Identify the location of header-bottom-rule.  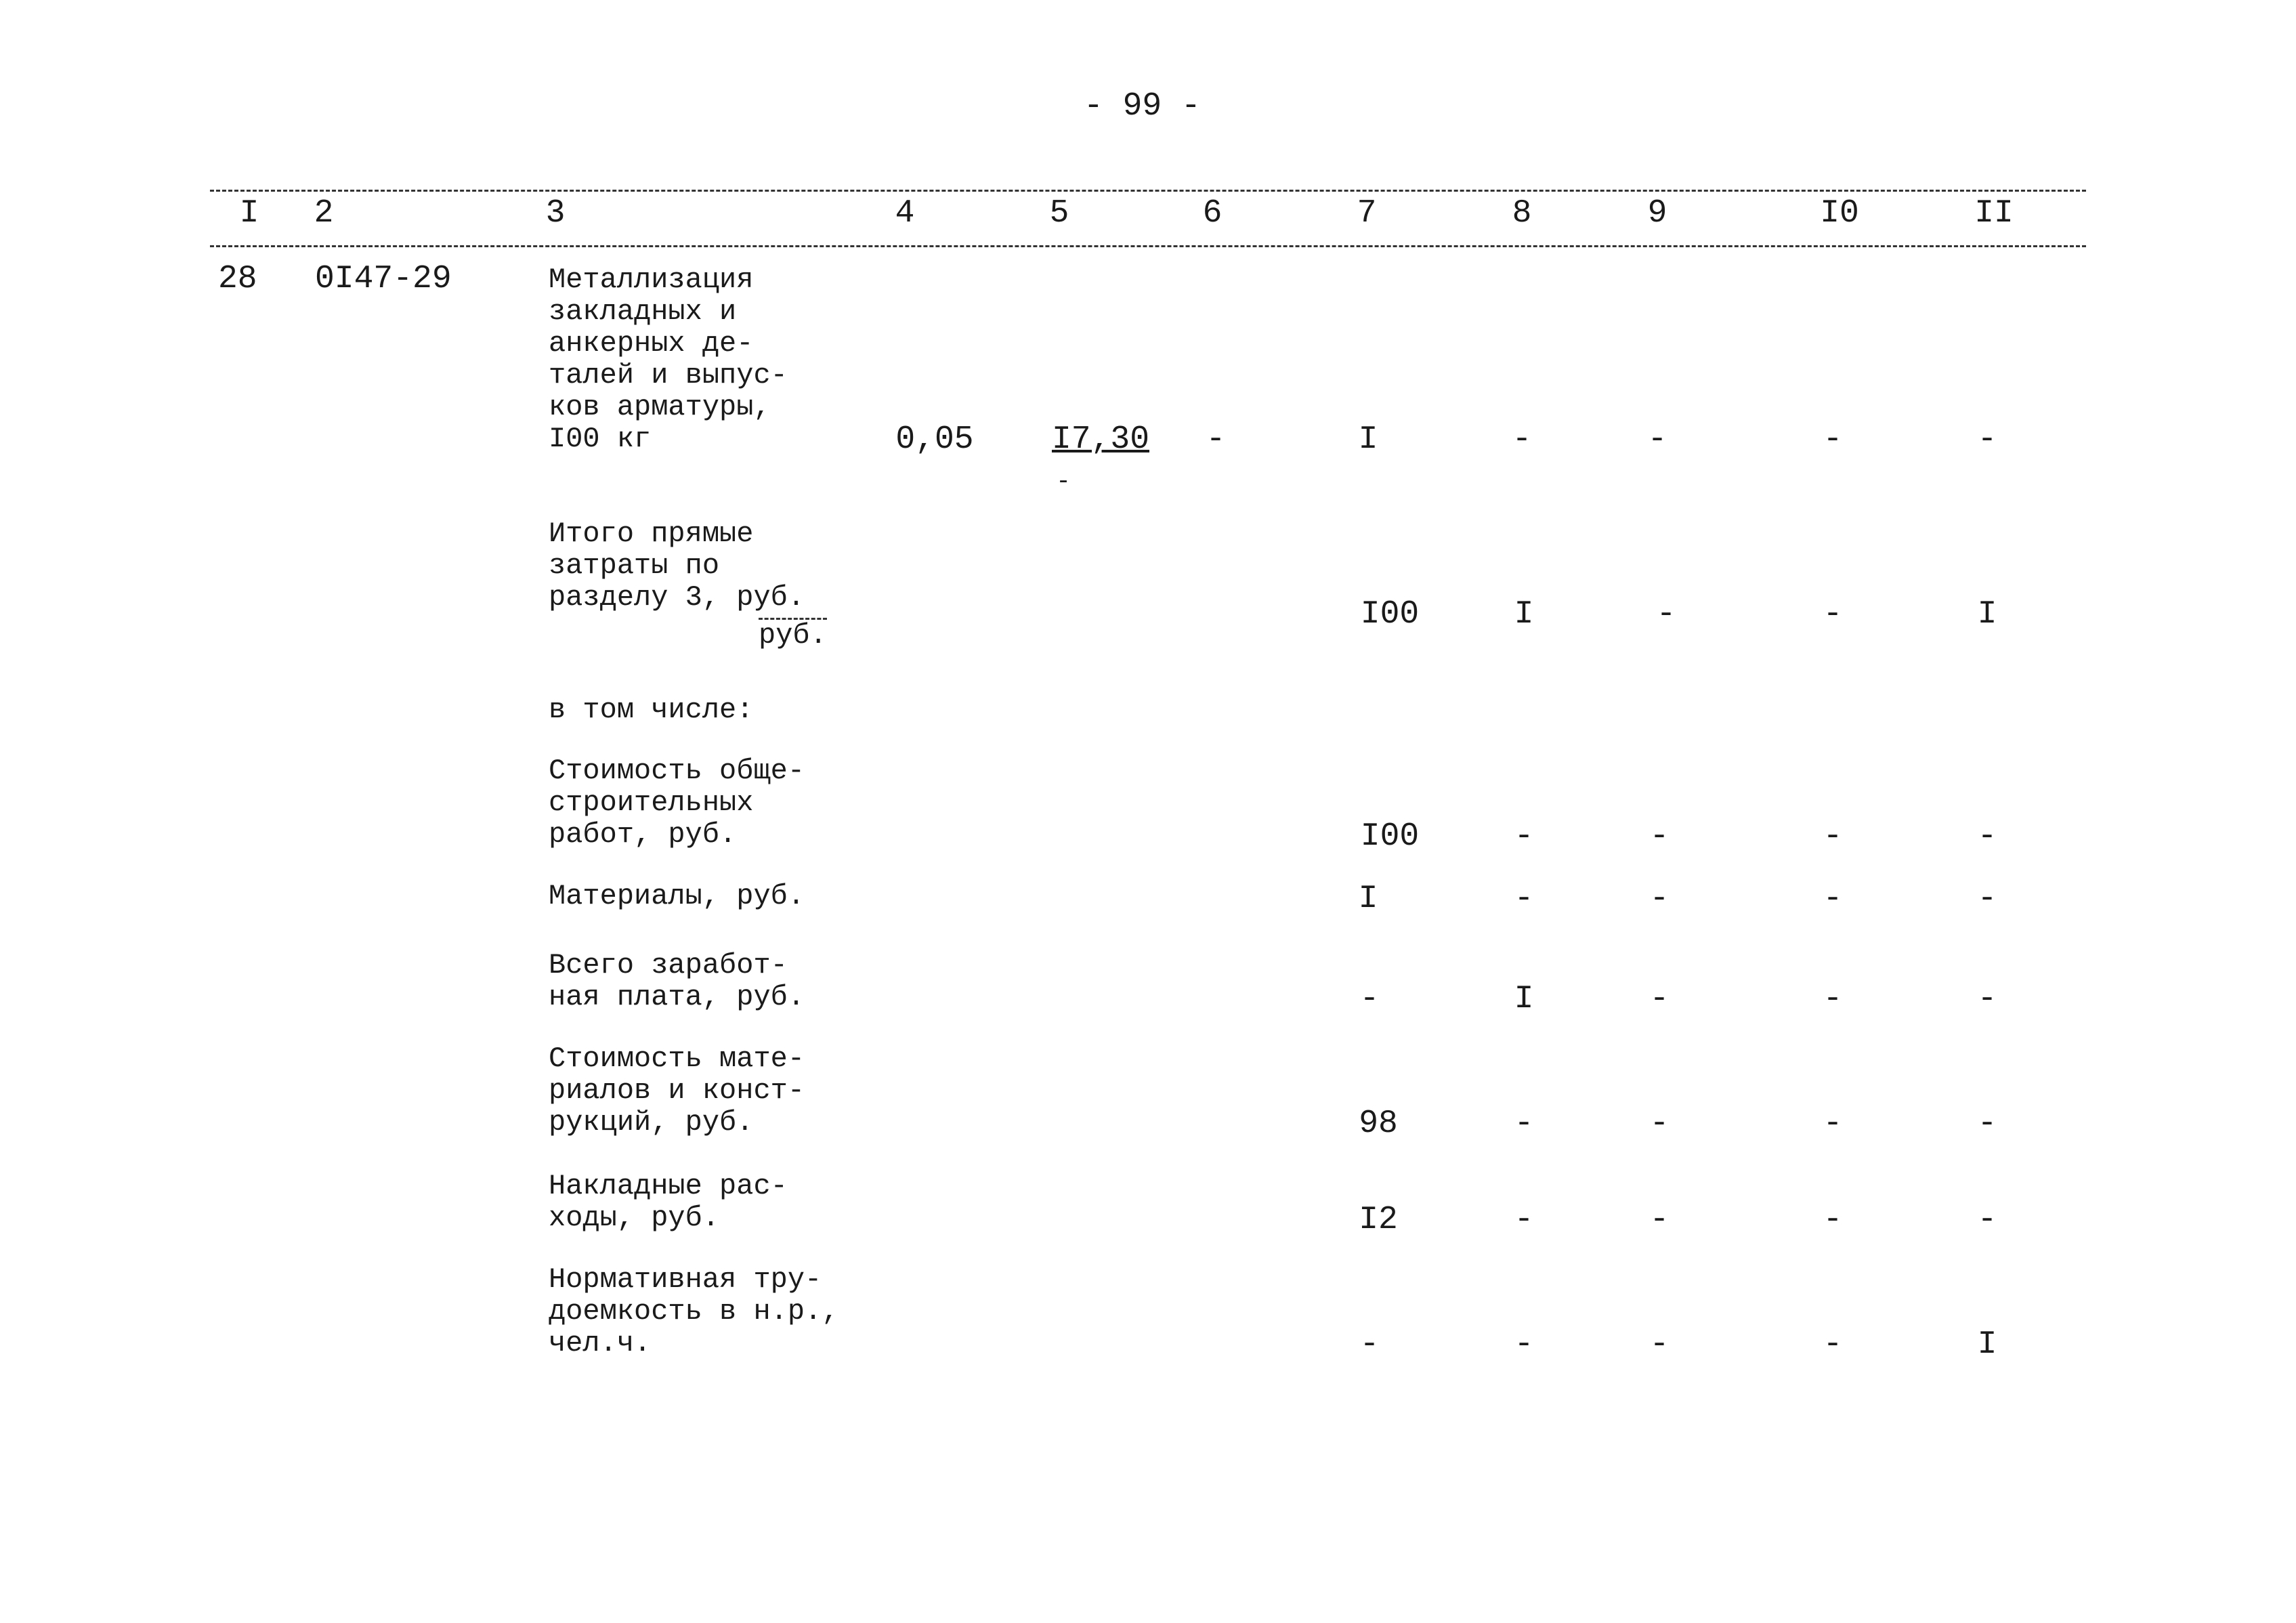
(1148, 246).